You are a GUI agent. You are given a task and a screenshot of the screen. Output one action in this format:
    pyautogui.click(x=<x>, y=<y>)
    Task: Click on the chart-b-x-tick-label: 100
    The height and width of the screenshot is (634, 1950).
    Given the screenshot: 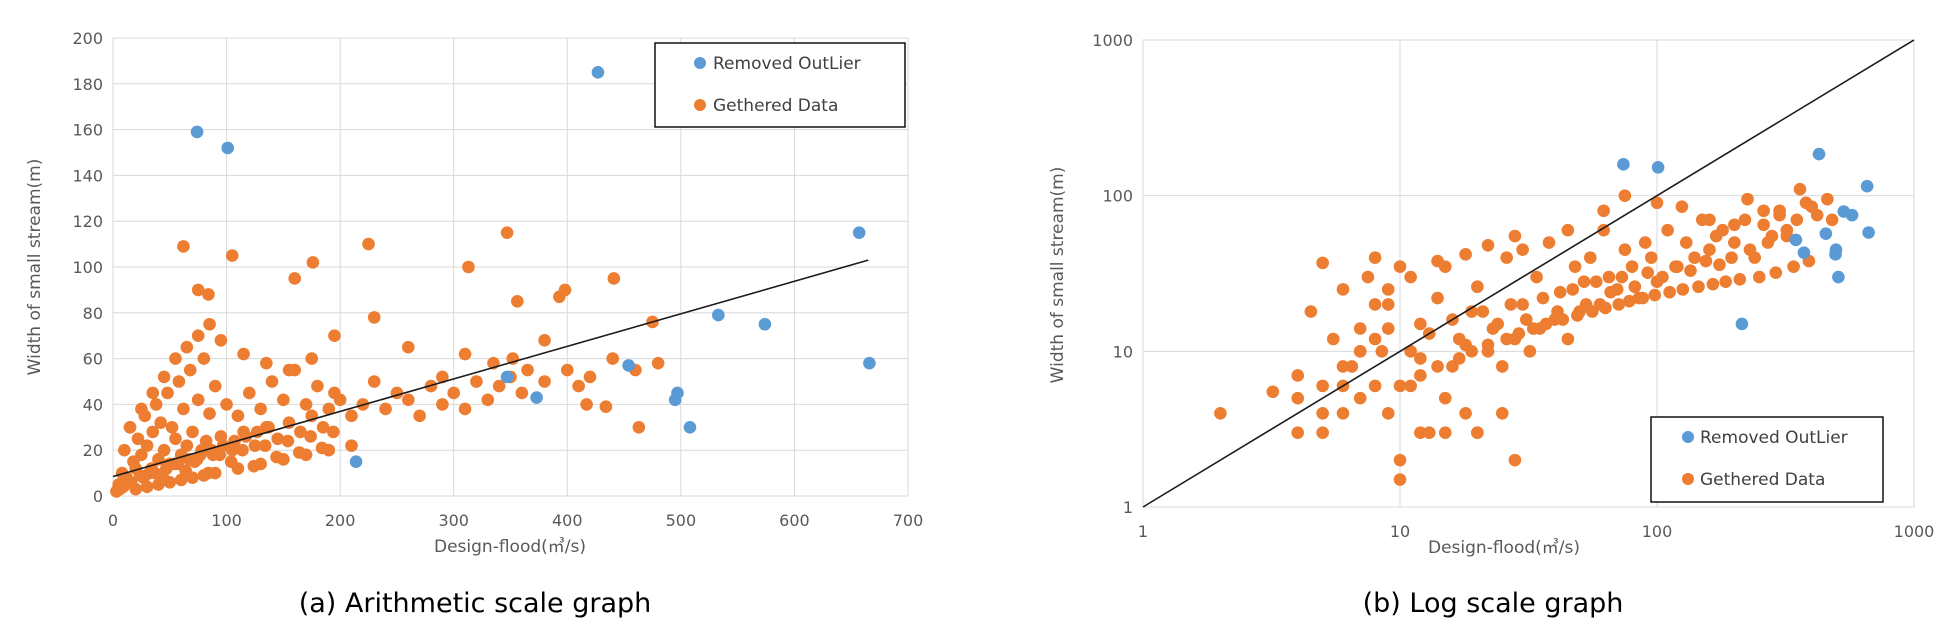 What is the action you would take?
    pyautogui.click(x=1657, y=531)
    